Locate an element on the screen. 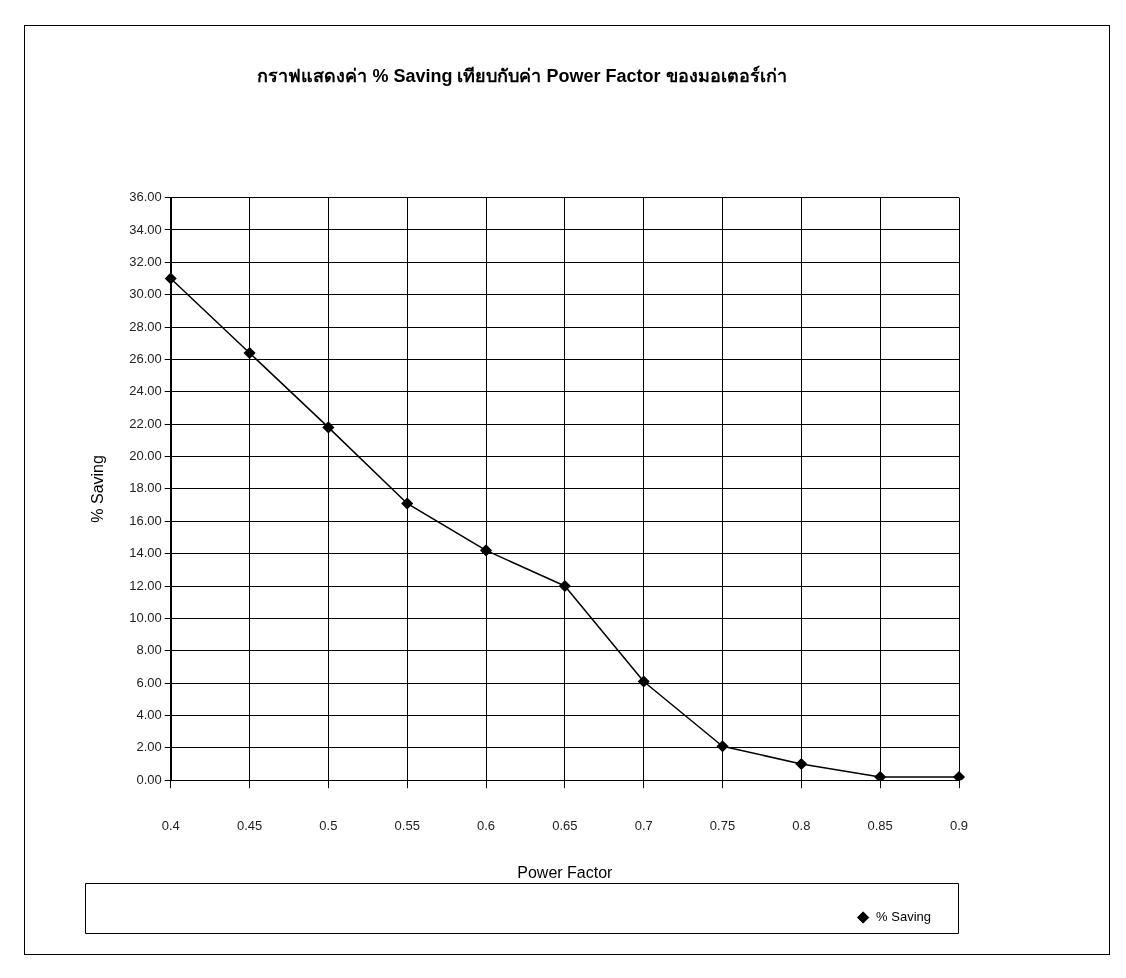 The image size is (1126, 978). y-tick-label: 32.00 is located at coordinates (145, 261).